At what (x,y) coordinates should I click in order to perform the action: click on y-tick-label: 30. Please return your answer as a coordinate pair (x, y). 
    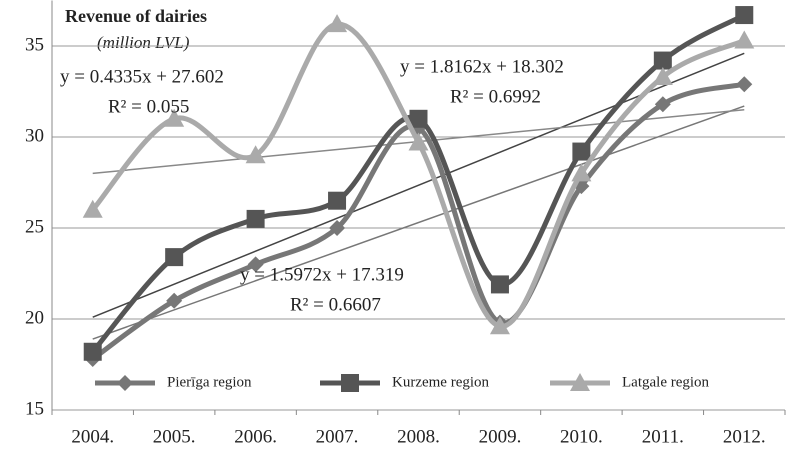
    Looking at the image, I should click on (34, 135).